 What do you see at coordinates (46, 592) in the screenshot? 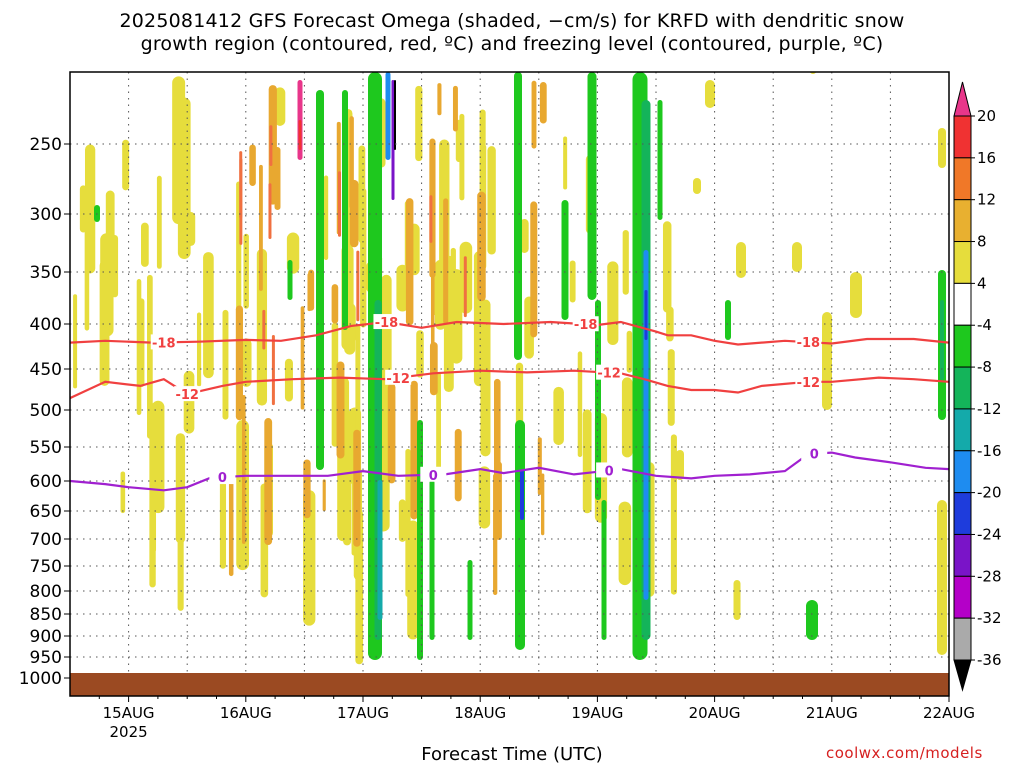
I see `y-tick-label: 800` at bounding box center [46, 592].